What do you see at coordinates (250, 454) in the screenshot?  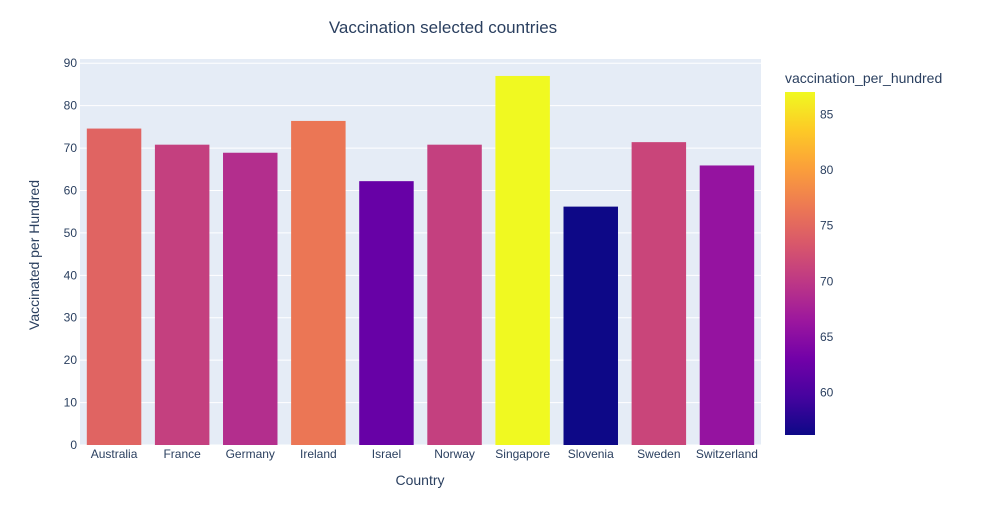 I see `x-tick-label: Germany` at bounding box center [250, 454].